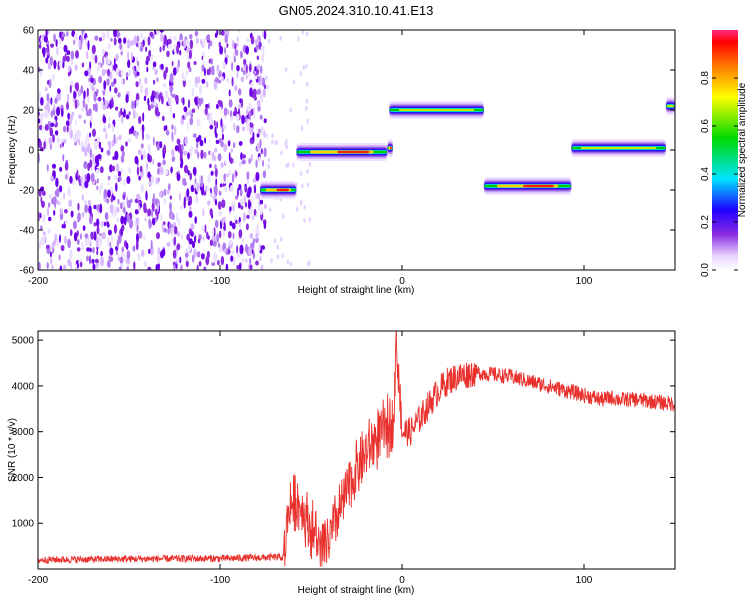 The image size is (750, 600). I want to click on spectrogram-noise, so click(175, 150).